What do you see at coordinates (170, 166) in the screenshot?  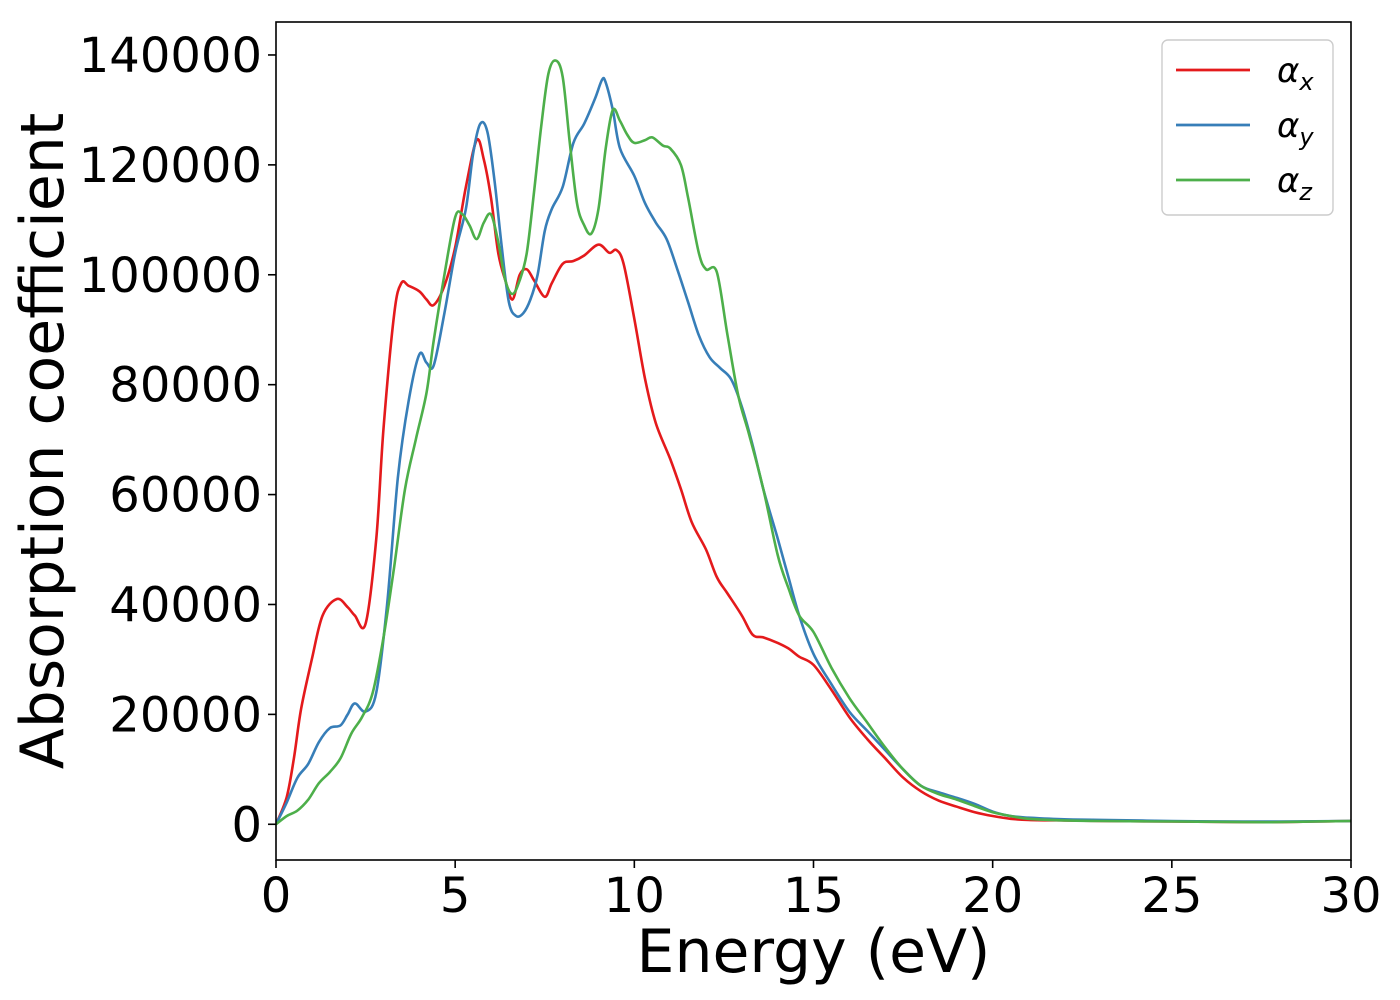 I see `y-tick-label: 120000` at bounding box center [170, 166].